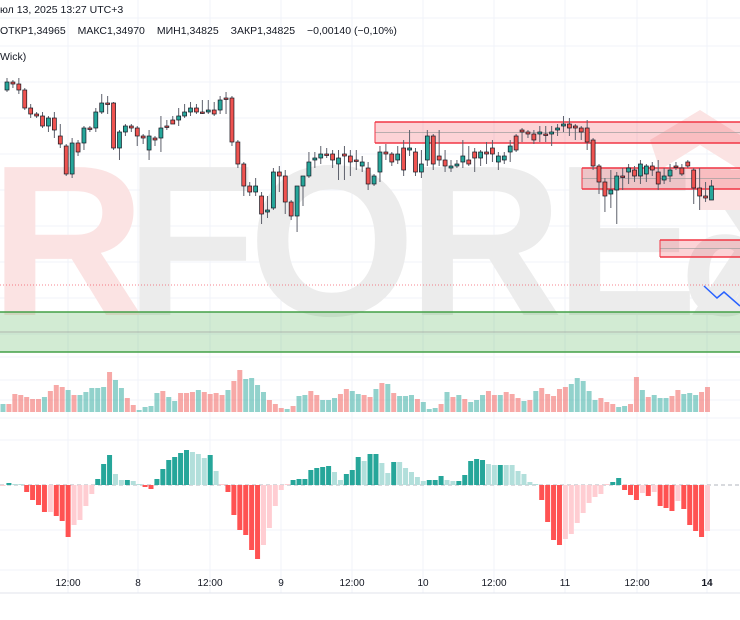 This screenshot has height=620, width=740. Describe the element at coordinates (199, 31) in the screenshot. I see `low-value: 1,34825` at that location.